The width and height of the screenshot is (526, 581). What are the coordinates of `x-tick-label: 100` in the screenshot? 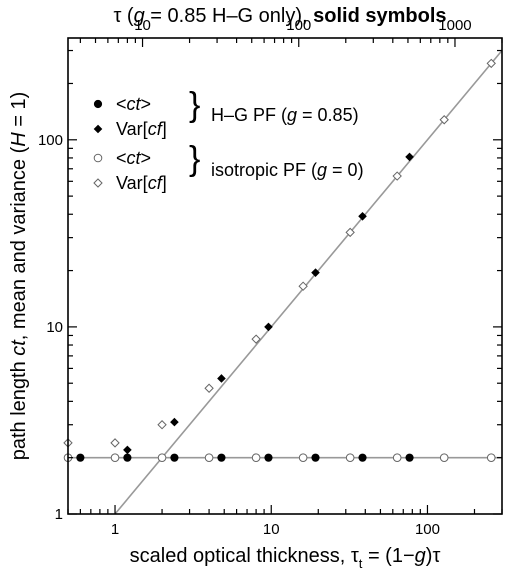 It's located at (427, 529).